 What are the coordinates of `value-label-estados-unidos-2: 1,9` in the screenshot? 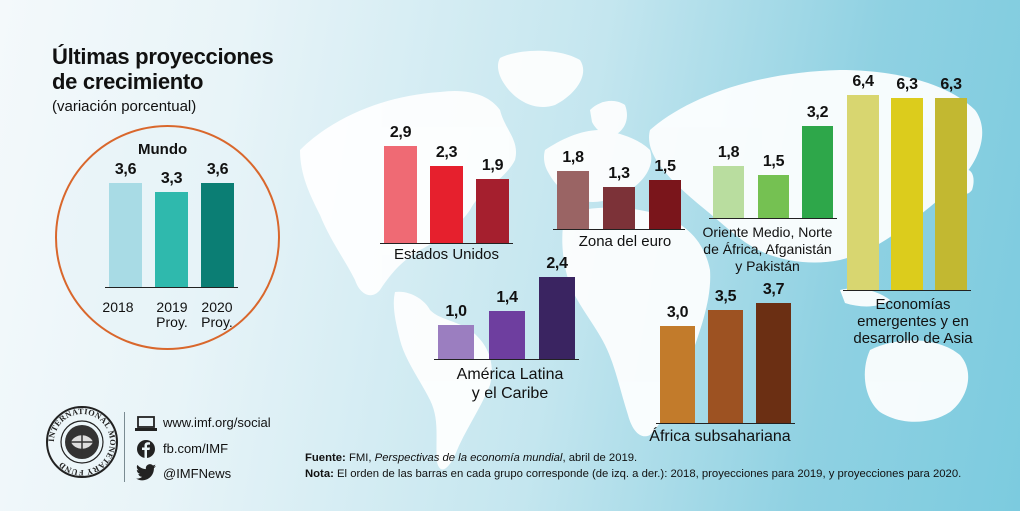 It's located at (492, 166).